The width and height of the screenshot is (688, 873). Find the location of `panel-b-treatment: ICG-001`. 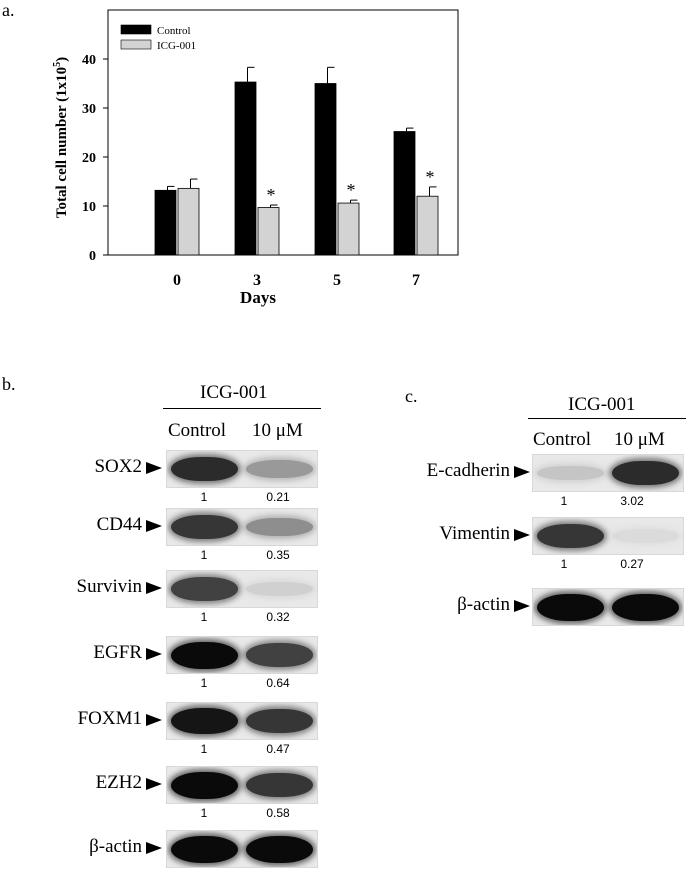

panel-b-treatment: ICG-001 is located at coordinates (234, 392).